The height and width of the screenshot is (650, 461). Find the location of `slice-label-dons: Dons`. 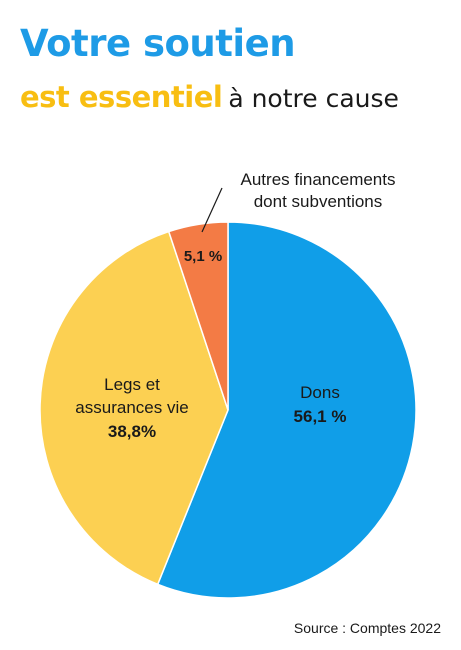

slice-label-dons: Dons is located at coordinates (320, 392).